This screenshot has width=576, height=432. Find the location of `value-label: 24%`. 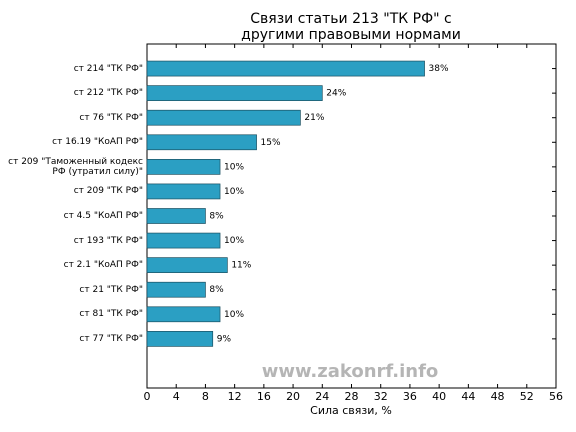

value-label: 24% is located at coordinates (336, 94).